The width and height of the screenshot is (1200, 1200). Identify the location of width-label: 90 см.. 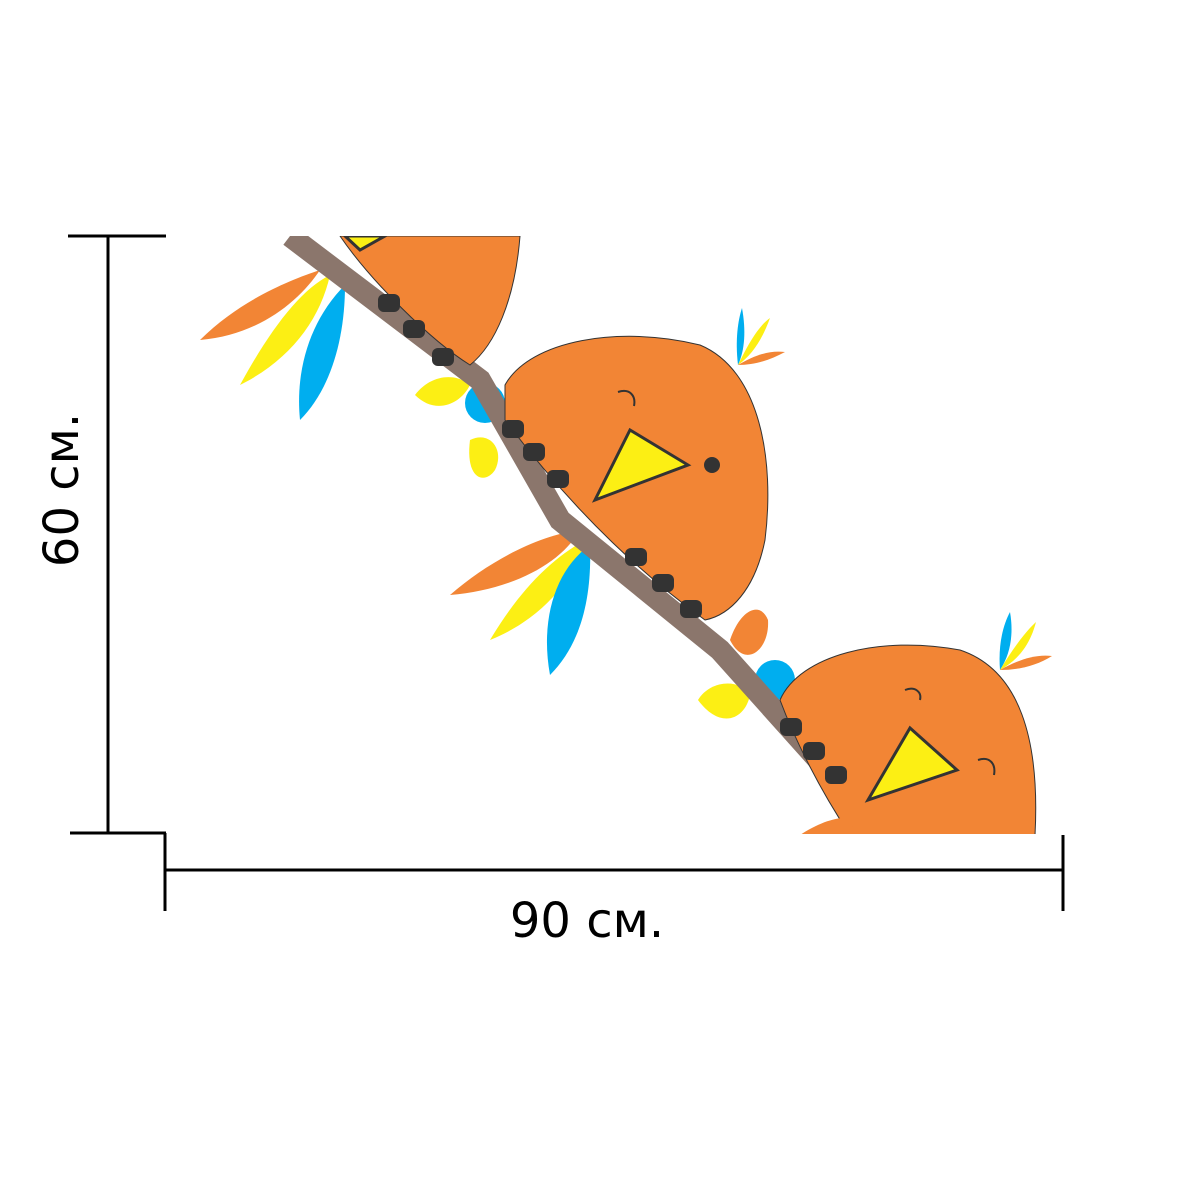
(587, 921).